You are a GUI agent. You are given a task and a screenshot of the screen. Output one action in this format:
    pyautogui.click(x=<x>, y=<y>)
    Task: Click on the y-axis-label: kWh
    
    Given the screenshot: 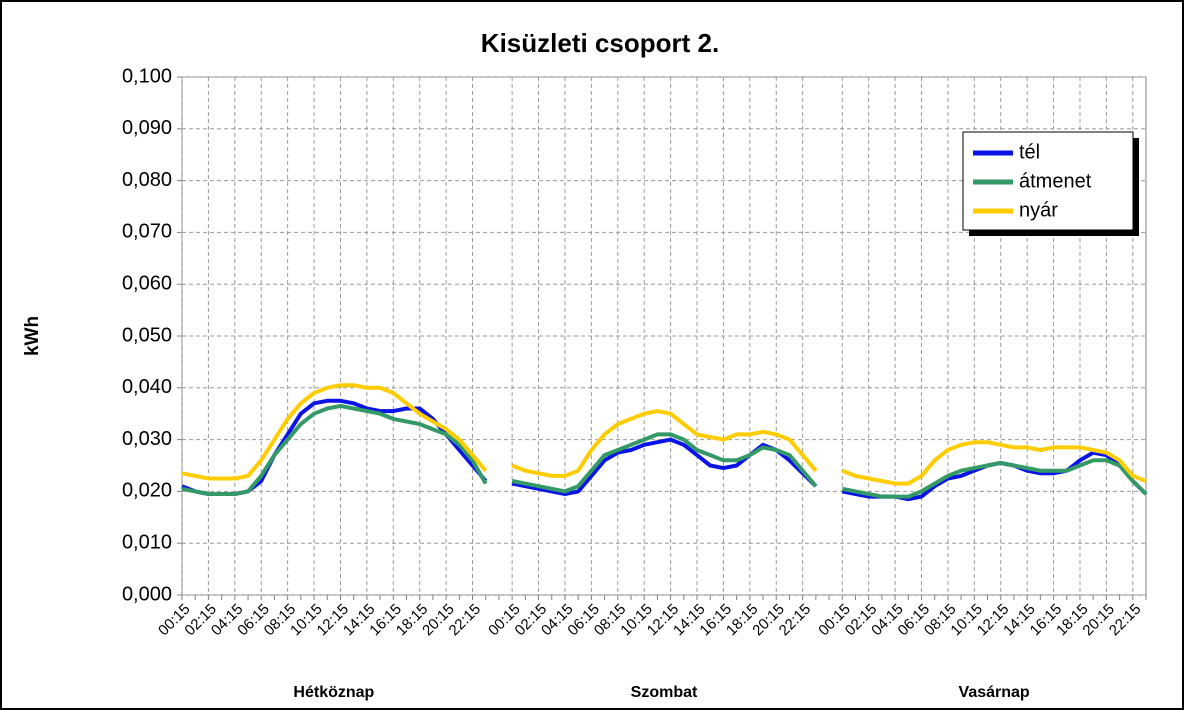 What is the action you would take?
    pyautogui.click(x=32, y=336)
    